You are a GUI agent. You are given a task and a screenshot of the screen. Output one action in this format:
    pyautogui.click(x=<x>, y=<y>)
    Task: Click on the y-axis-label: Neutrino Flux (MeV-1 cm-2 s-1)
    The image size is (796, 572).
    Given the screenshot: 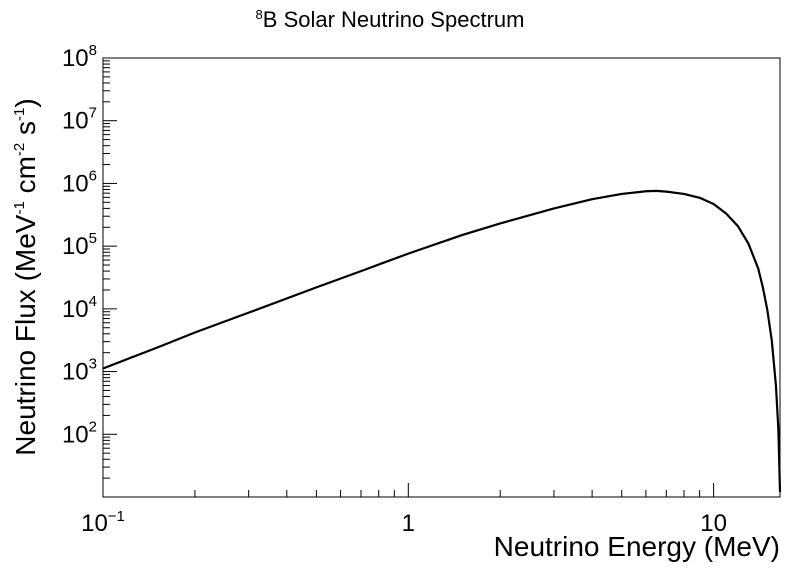 What is the action you would take?
    pyautogui.click(x=25, y=276)
    